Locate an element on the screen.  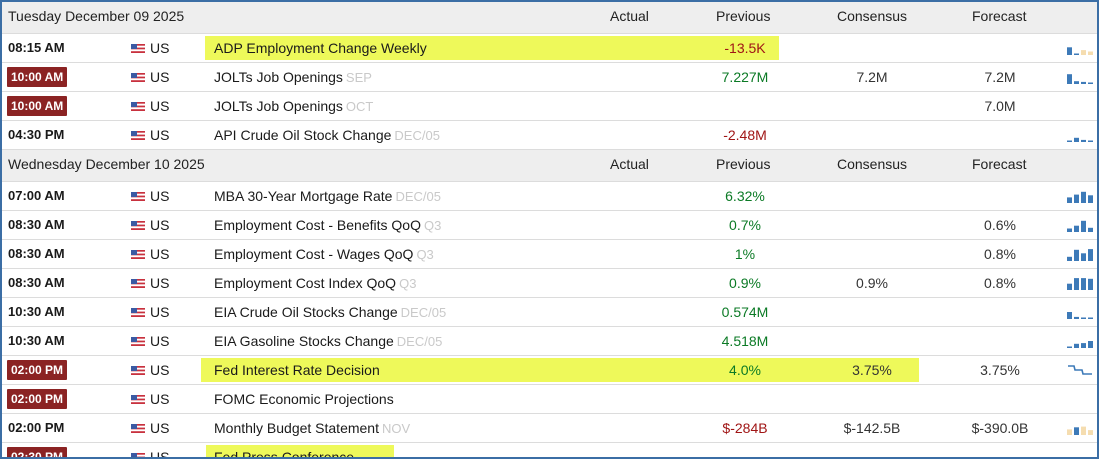
event-title: EIA Crude Oil Stocks Change is located at coordinates (306, 312).